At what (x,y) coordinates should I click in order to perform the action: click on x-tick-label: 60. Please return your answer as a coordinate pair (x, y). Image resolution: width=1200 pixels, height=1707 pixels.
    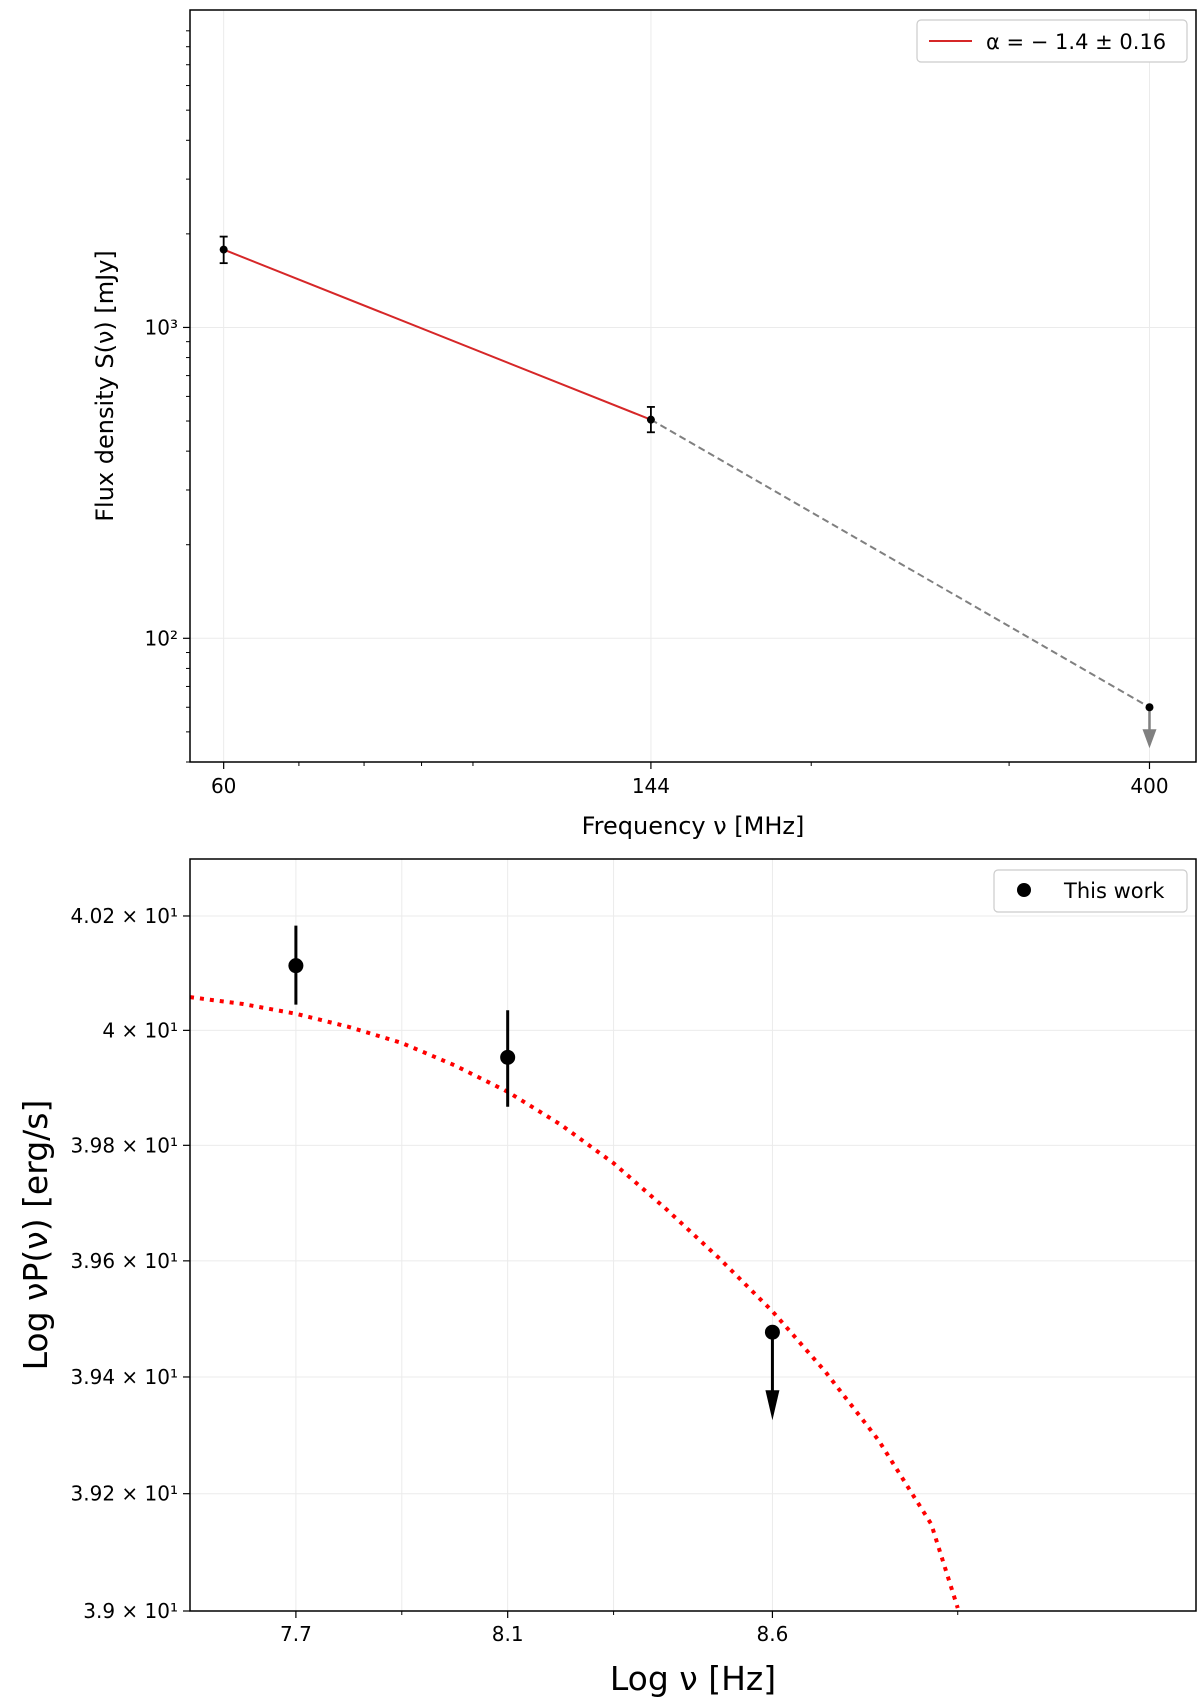
    Looking at the image, I should click on (223, 786).